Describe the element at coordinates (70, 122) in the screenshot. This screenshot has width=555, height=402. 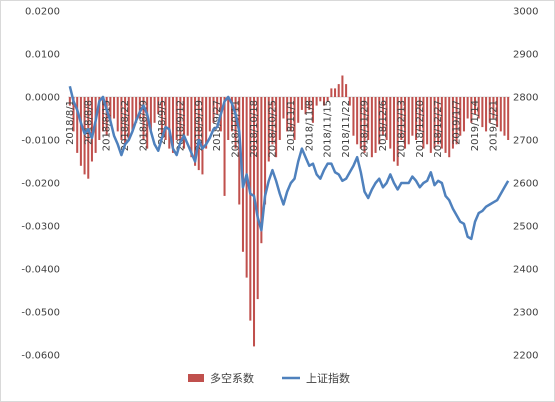
I see `x-tick-label: 2018/8/1` at that location.